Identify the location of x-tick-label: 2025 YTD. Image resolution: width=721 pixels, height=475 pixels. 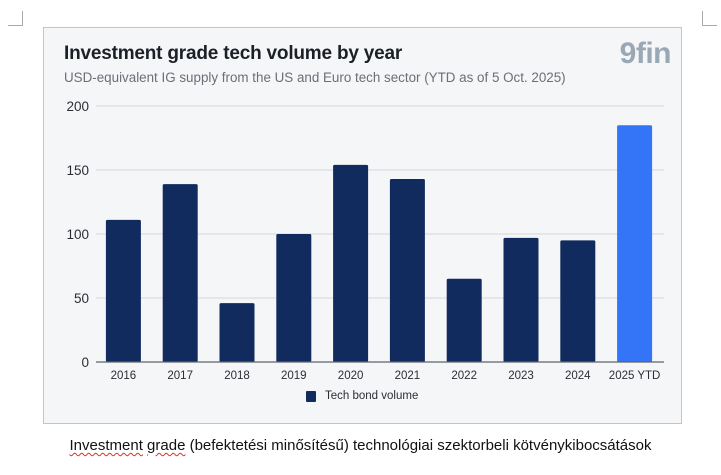
(635, 376).